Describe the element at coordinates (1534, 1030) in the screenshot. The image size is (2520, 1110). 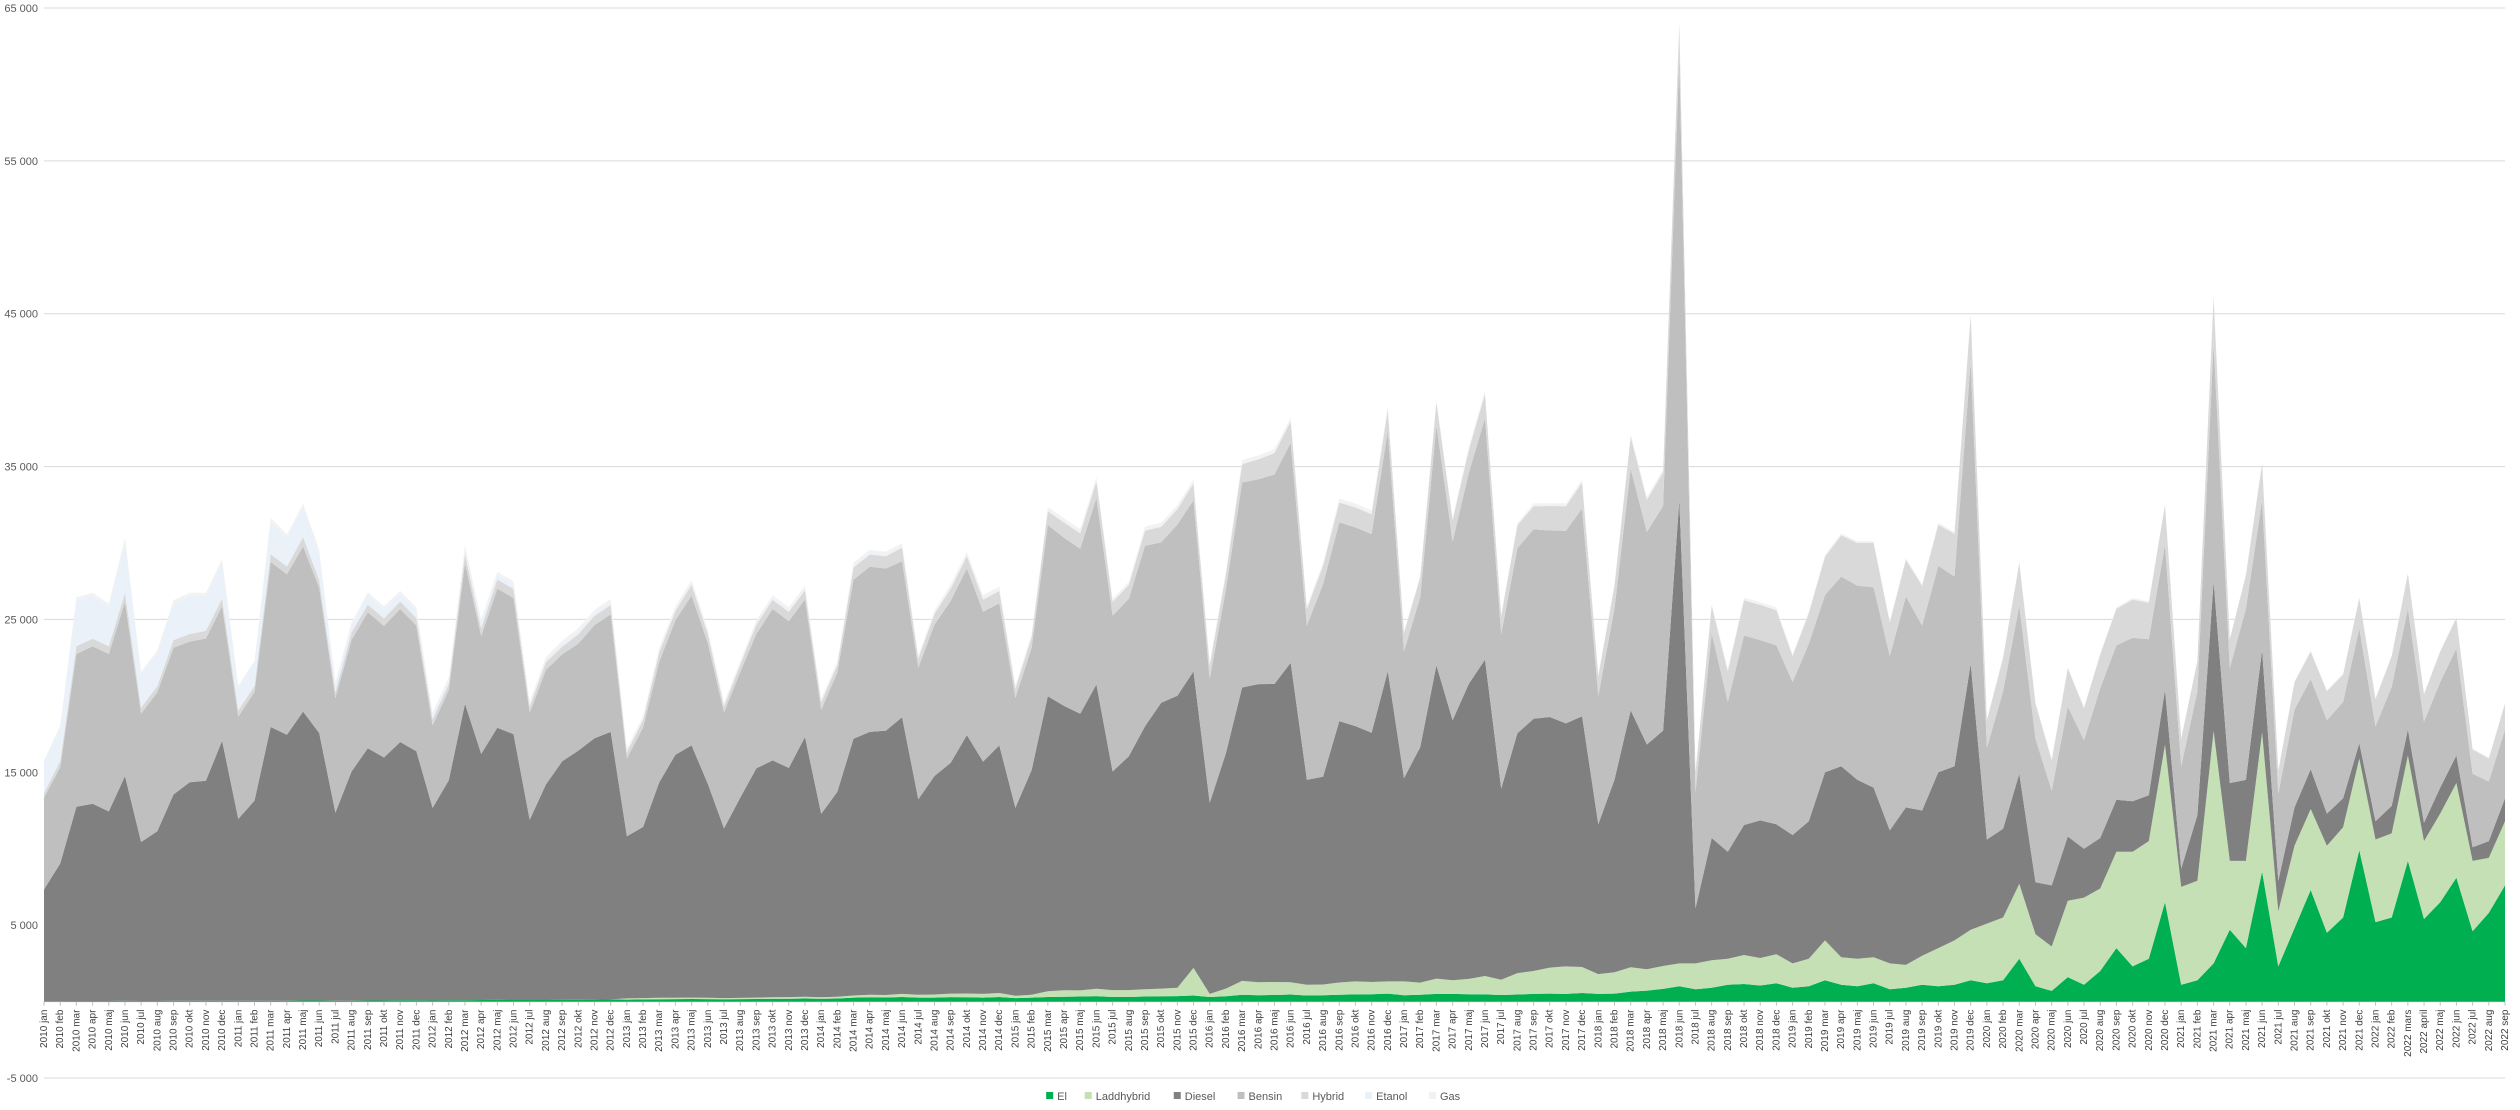
I see `x-tick-label: 2017 sep` at that location.